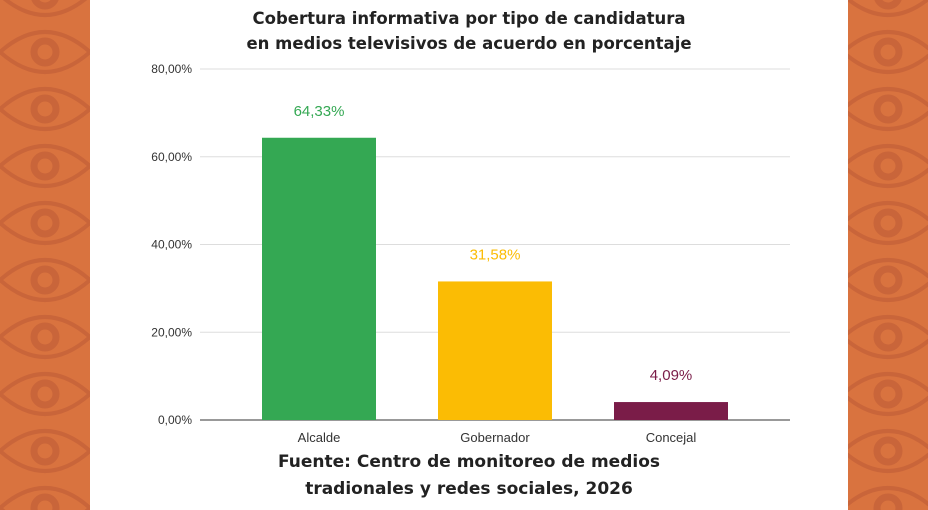 Image resolution: width=928 pixels, height=510 pixels. What do you see at coordinates (671, 411) in the screenshot?
I see `bar-concejal` at bounding box center [671, 411].